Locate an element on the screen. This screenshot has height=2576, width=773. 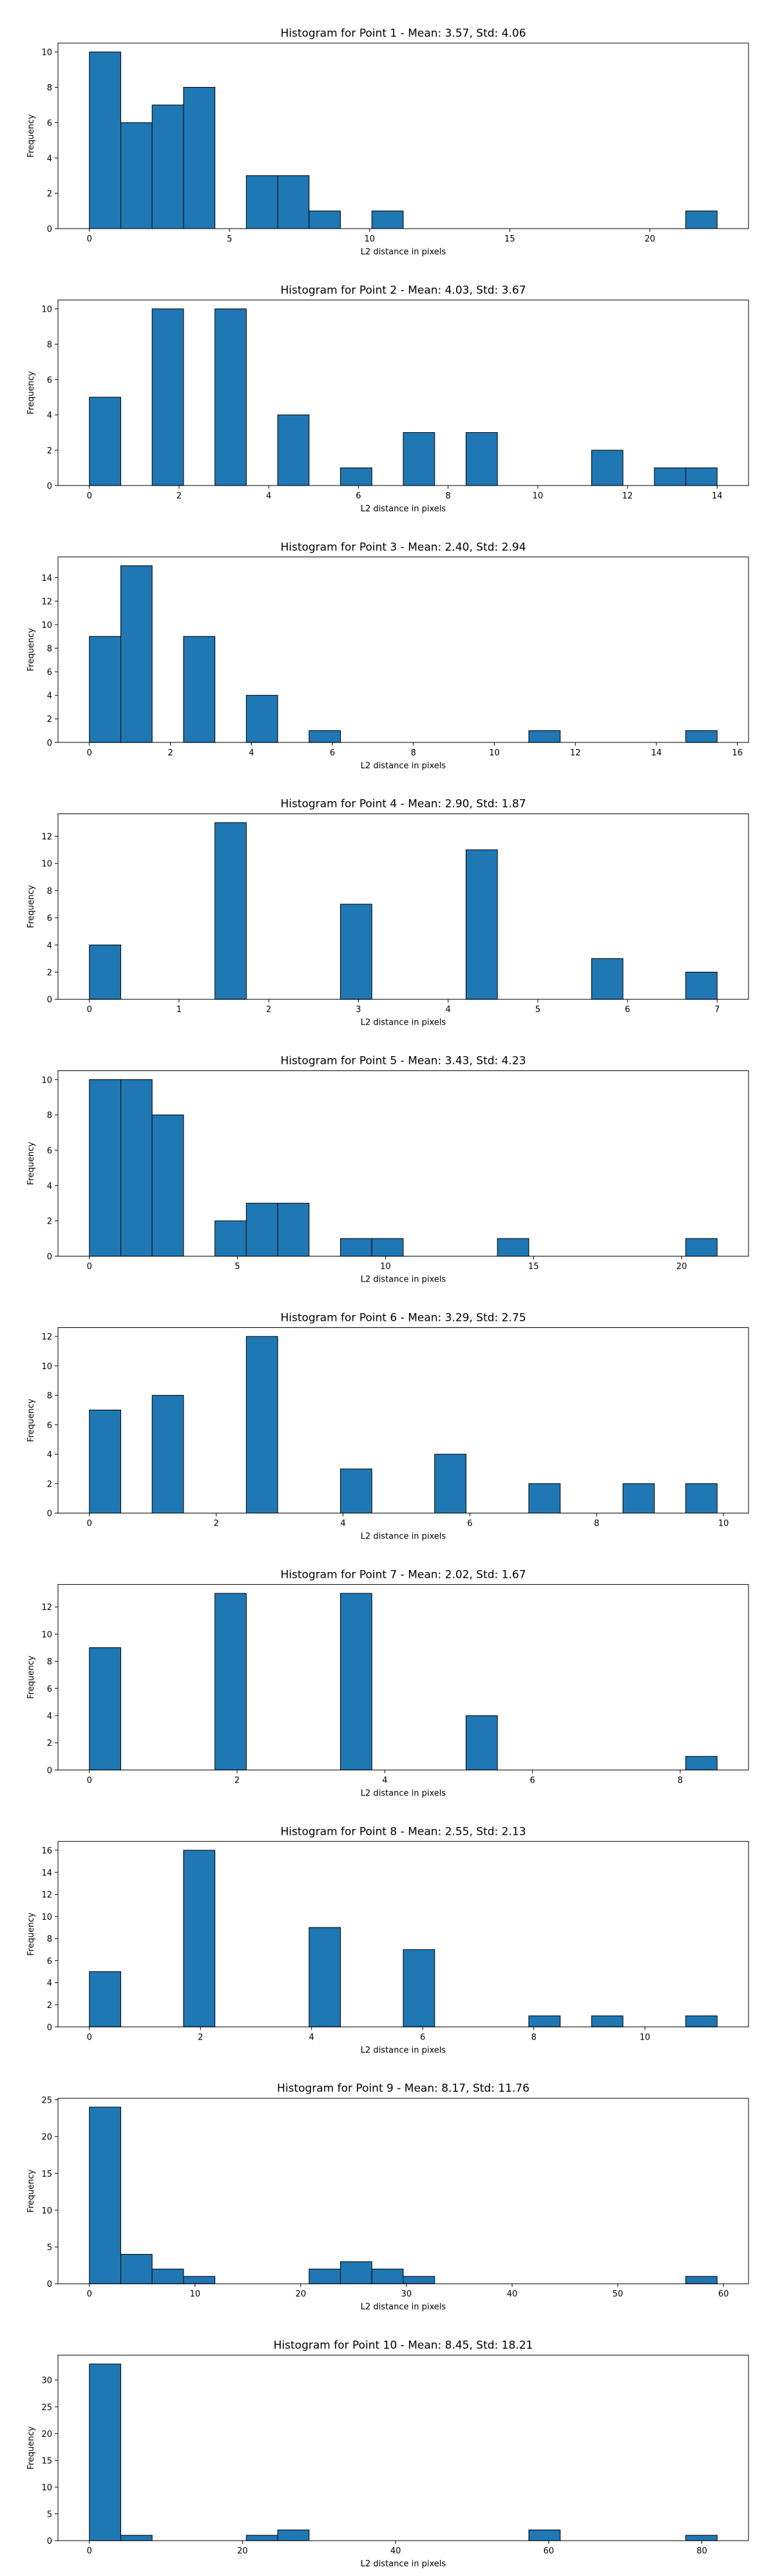
y-tick-label: 14 is located at coordinates (46, 1873).